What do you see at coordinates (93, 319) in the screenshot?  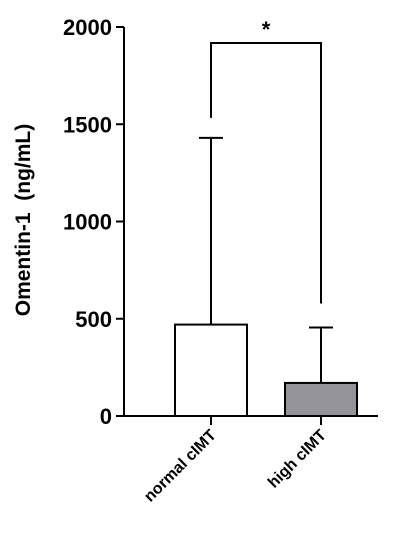 I see `y-tick-label: 500` at bounding box center [93, 319].